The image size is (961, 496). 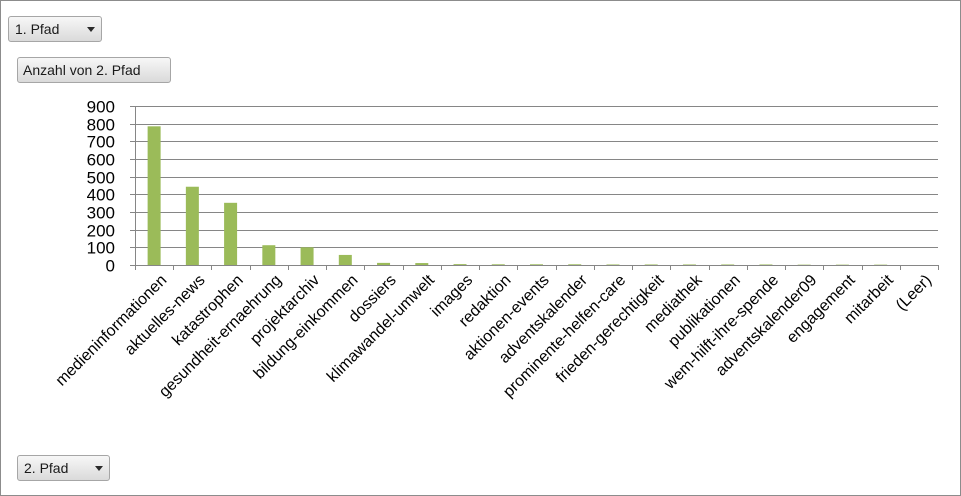 I want to click on axis-field-button: 2. Pfad, so click(x=63, y=468).